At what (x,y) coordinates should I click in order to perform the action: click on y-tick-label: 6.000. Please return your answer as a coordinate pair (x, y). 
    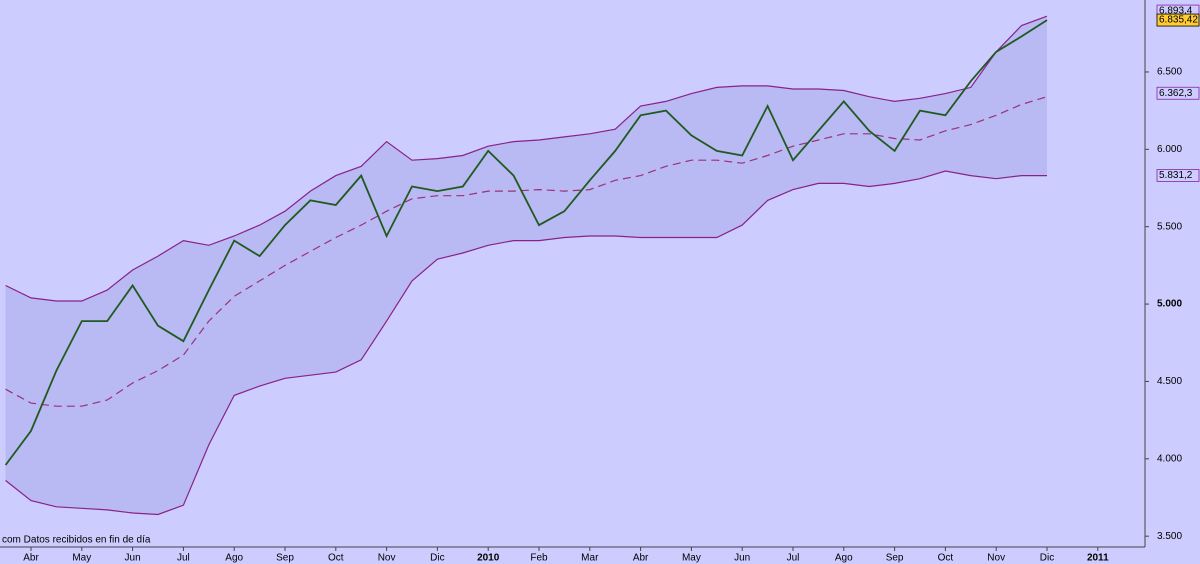
    Looking at the image, I should click on (1169, 149).